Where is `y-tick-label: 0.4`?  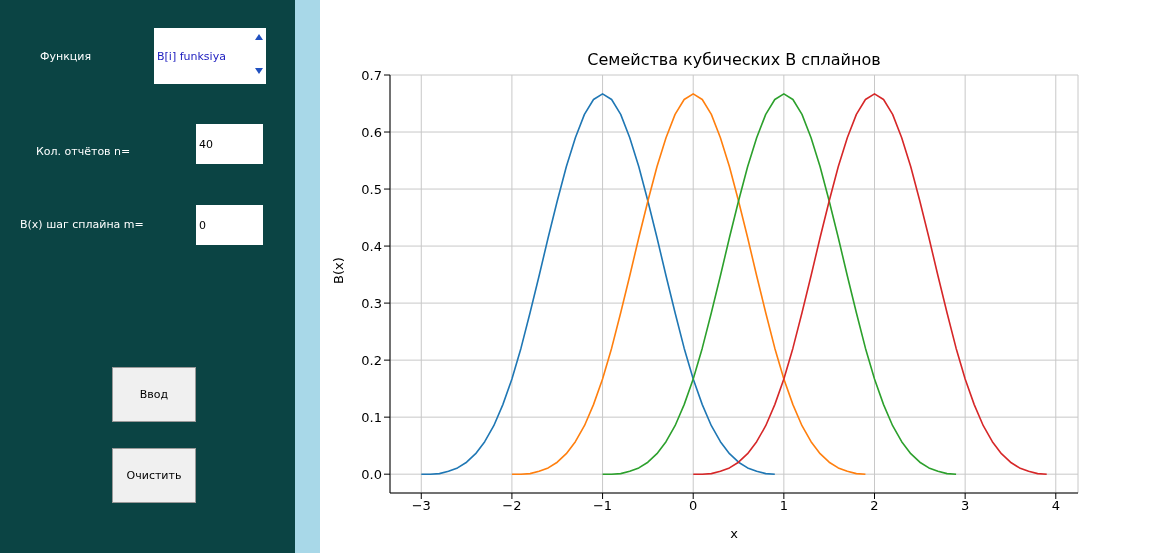 y-tick-label: 0.4 is located at coordinates (371, 246).